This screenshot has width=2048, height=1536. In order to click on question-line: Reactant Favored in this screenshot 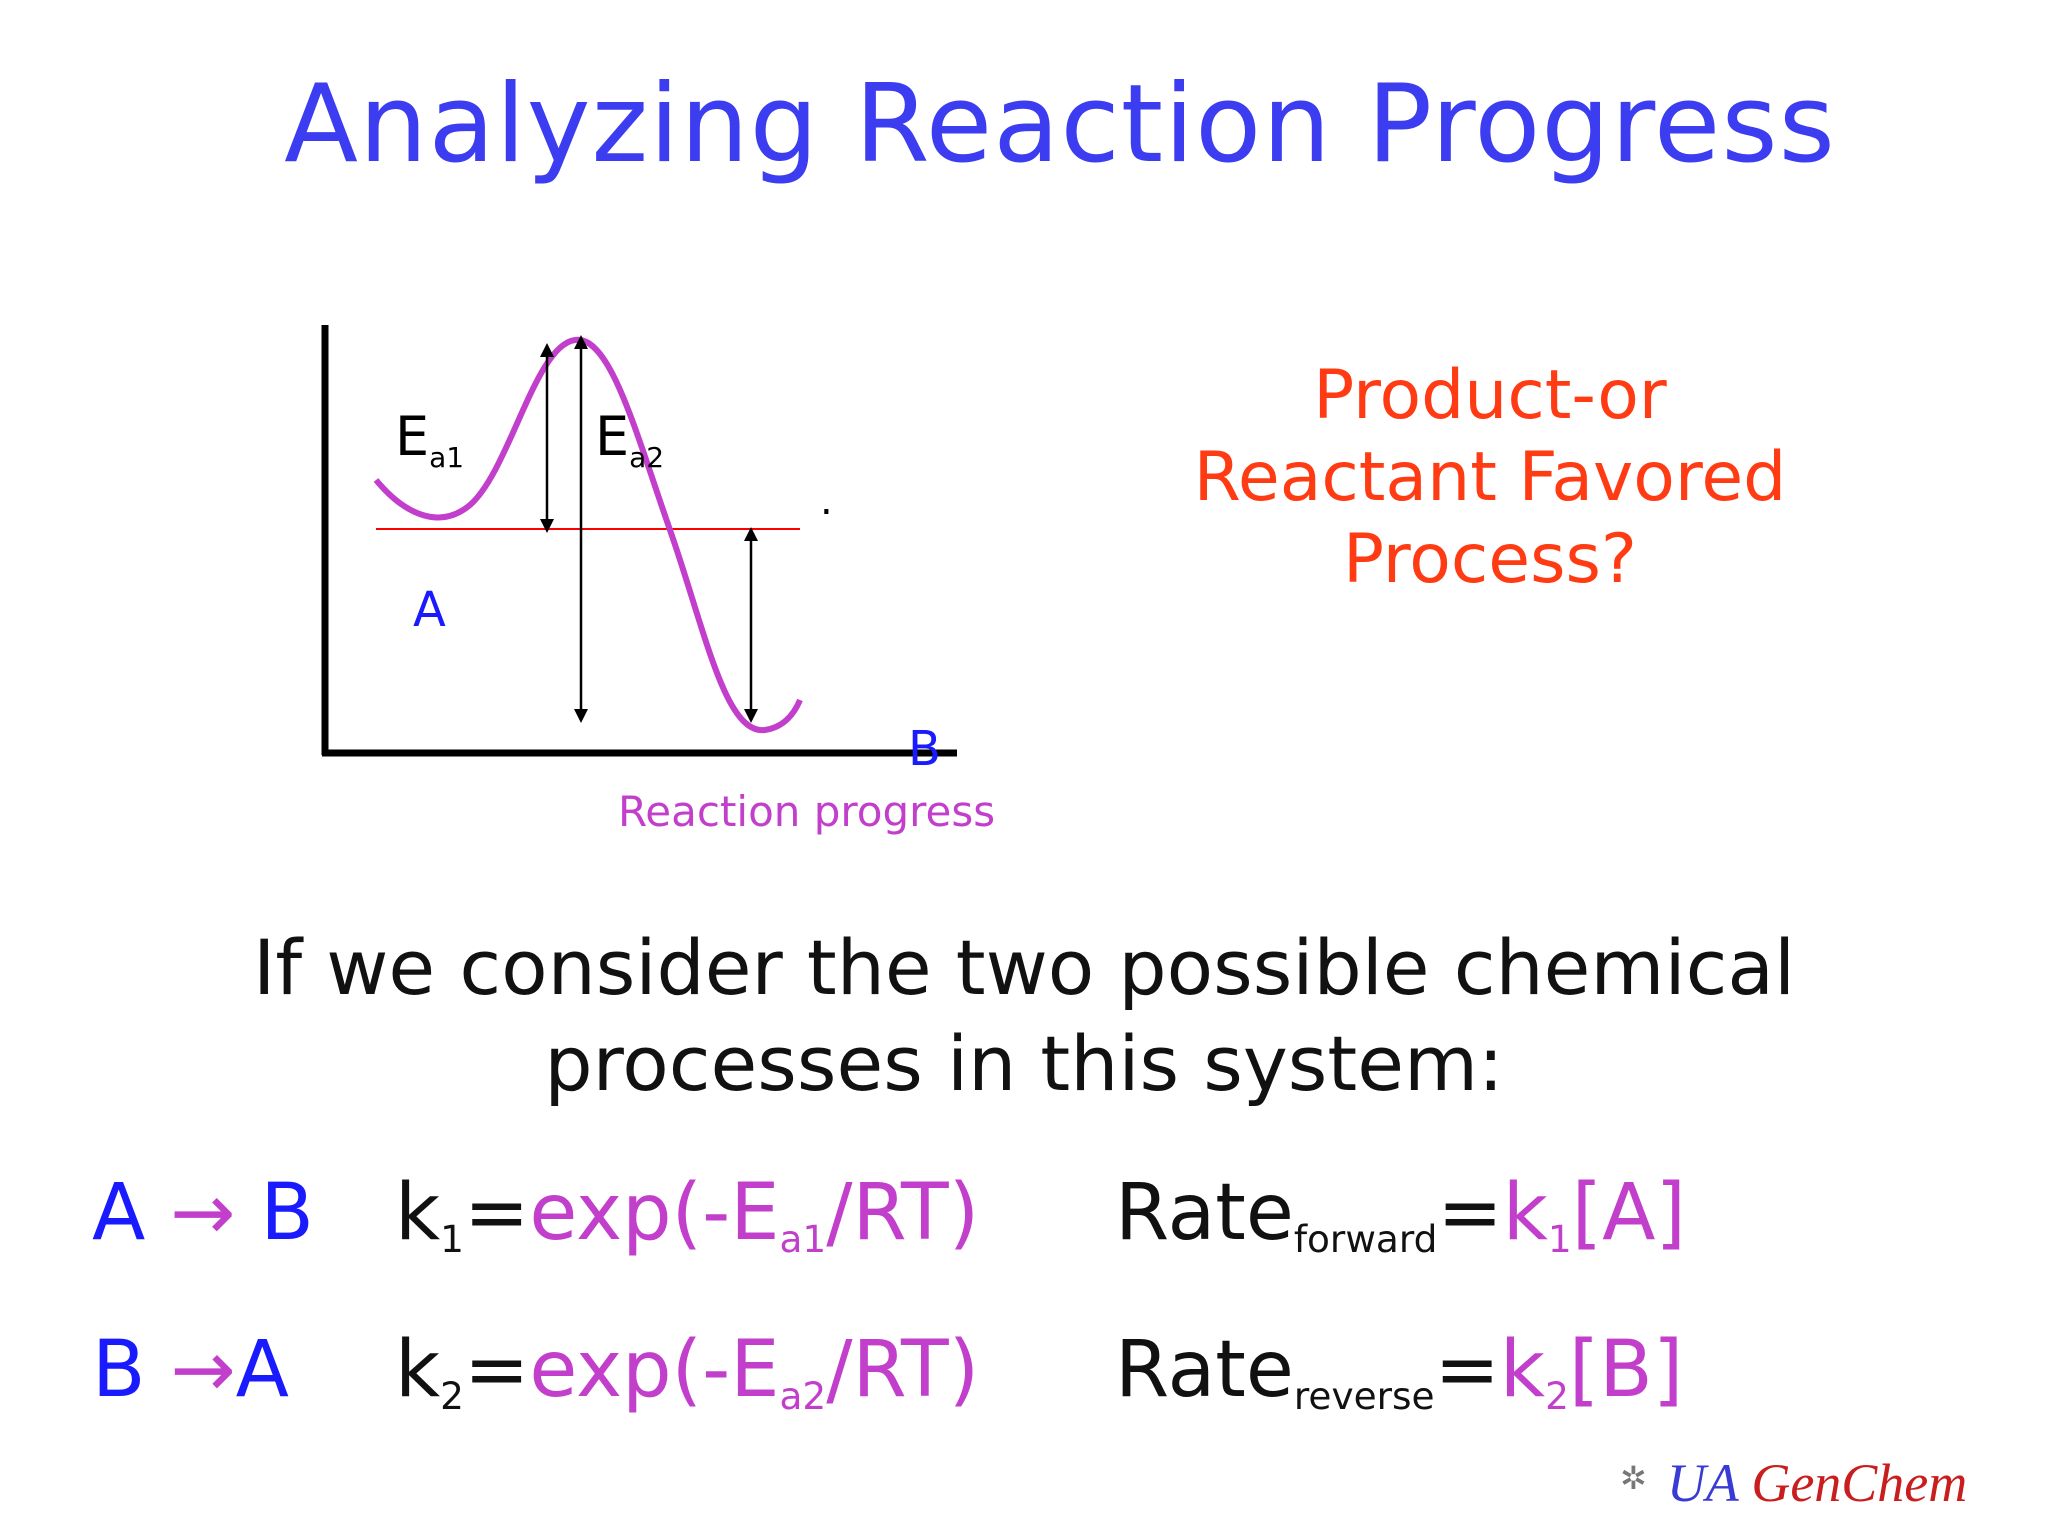, I will do `click(1490, 477)`.